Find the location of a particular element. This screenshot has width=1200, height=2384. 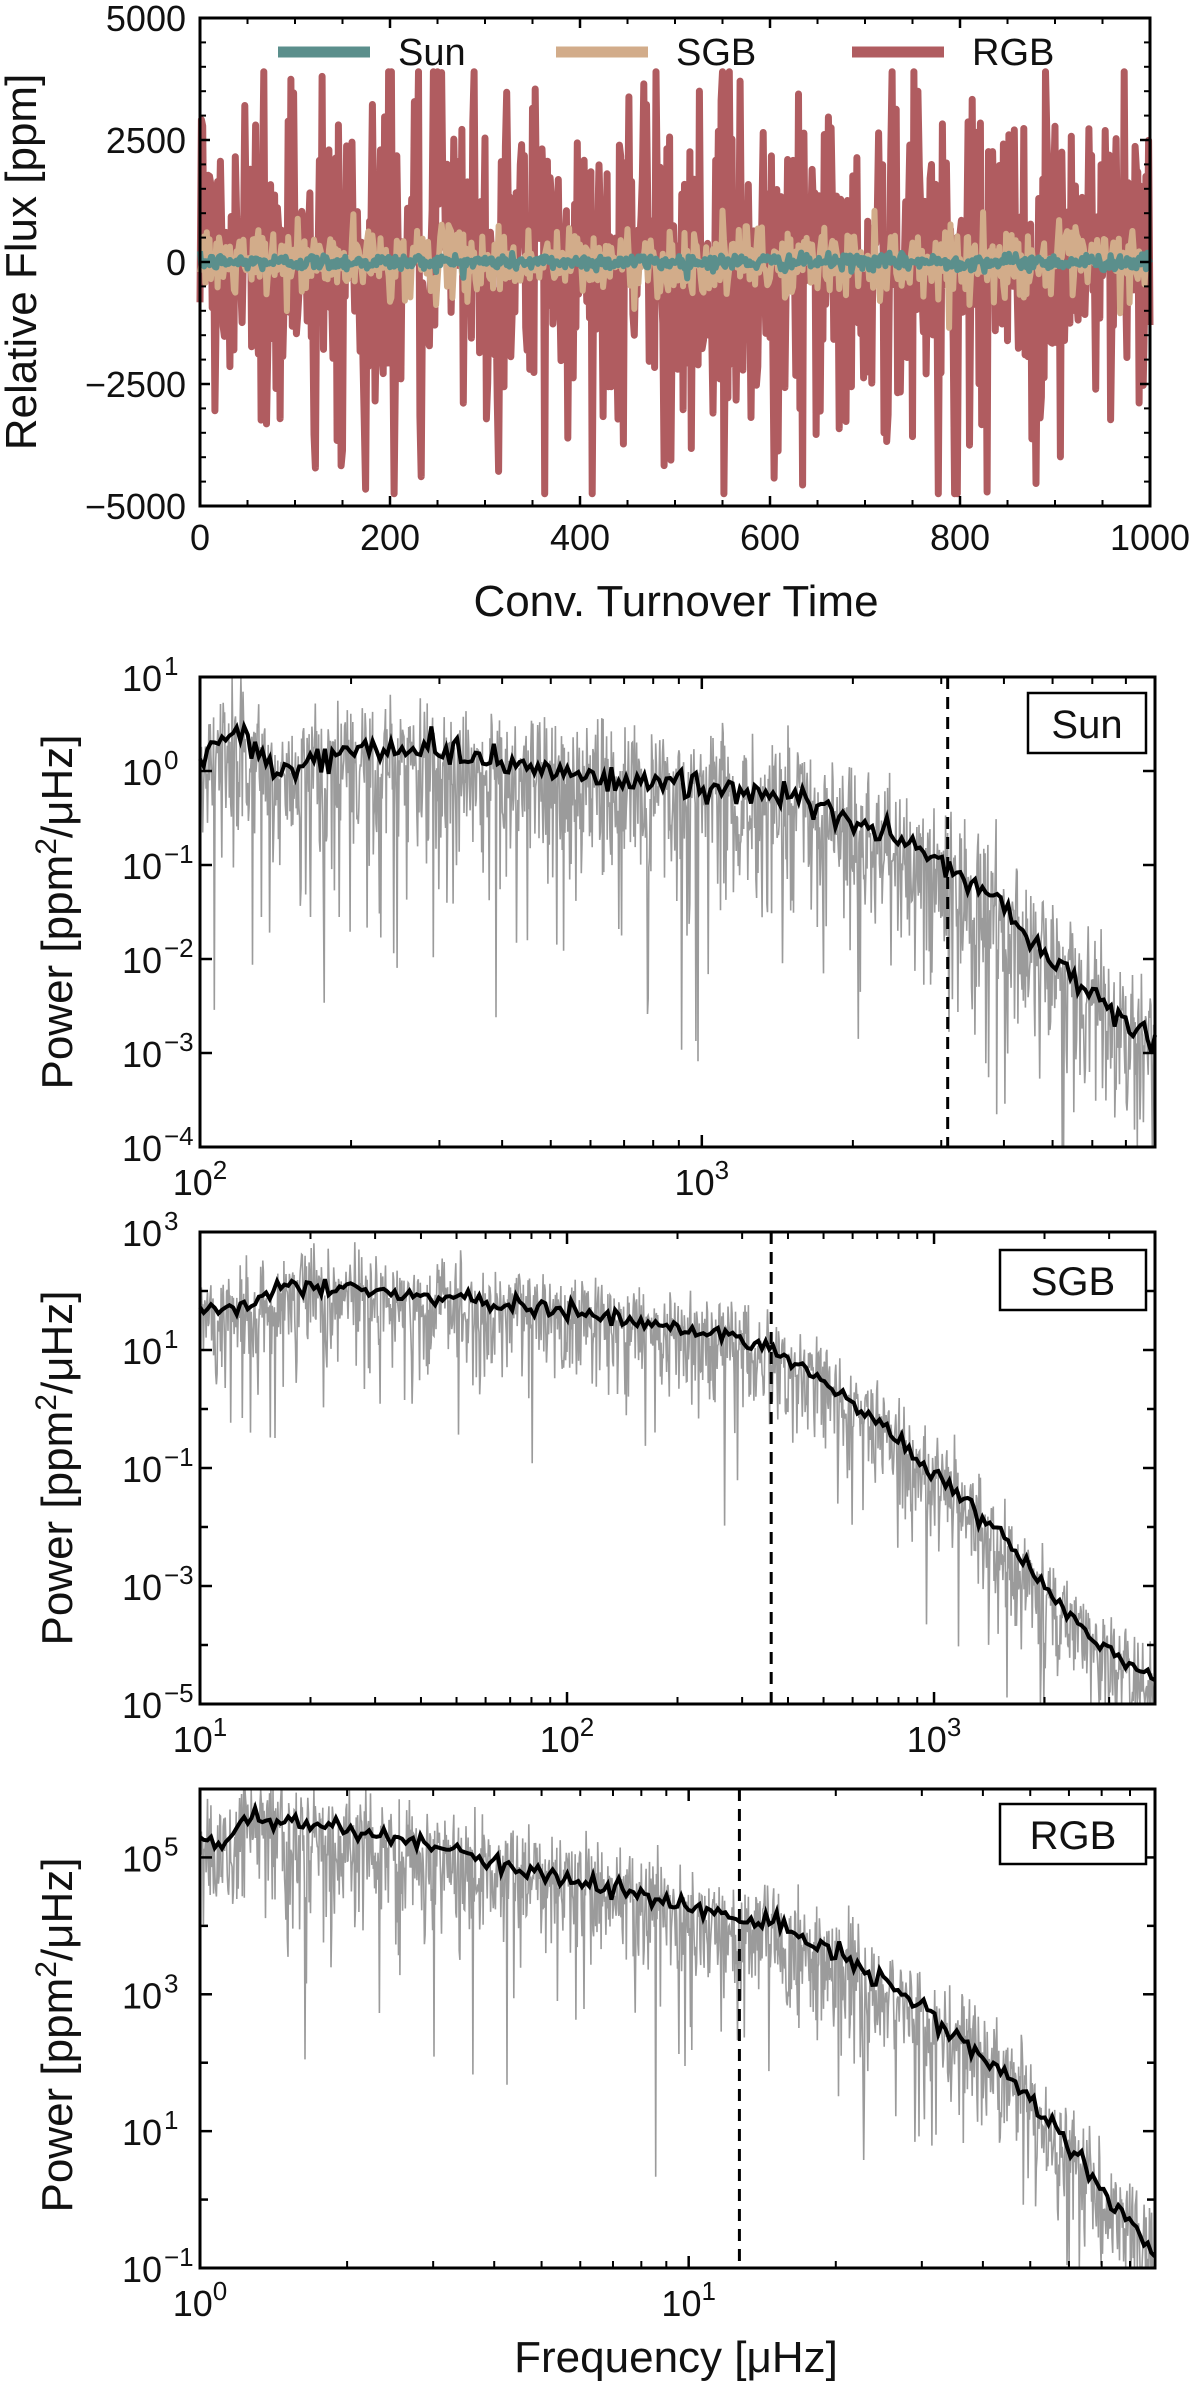

y-tick-exponent: 0 is located at coordinates (171, 760).